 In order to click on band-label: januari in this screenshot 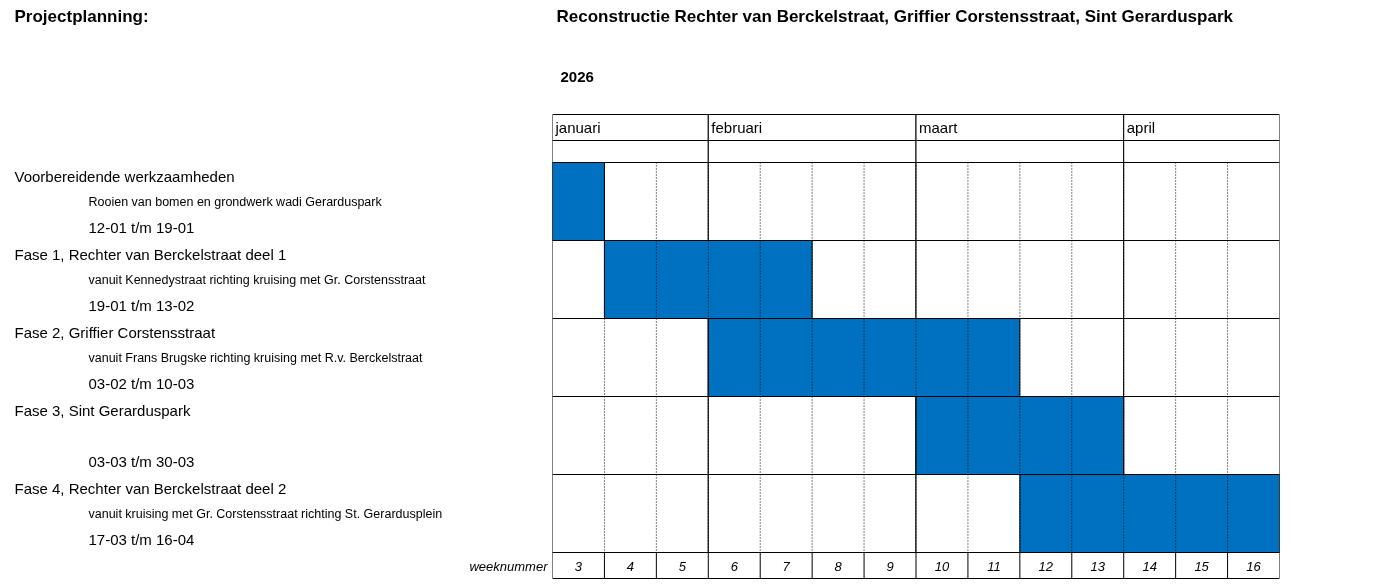, I will do `click(577, 127)`.